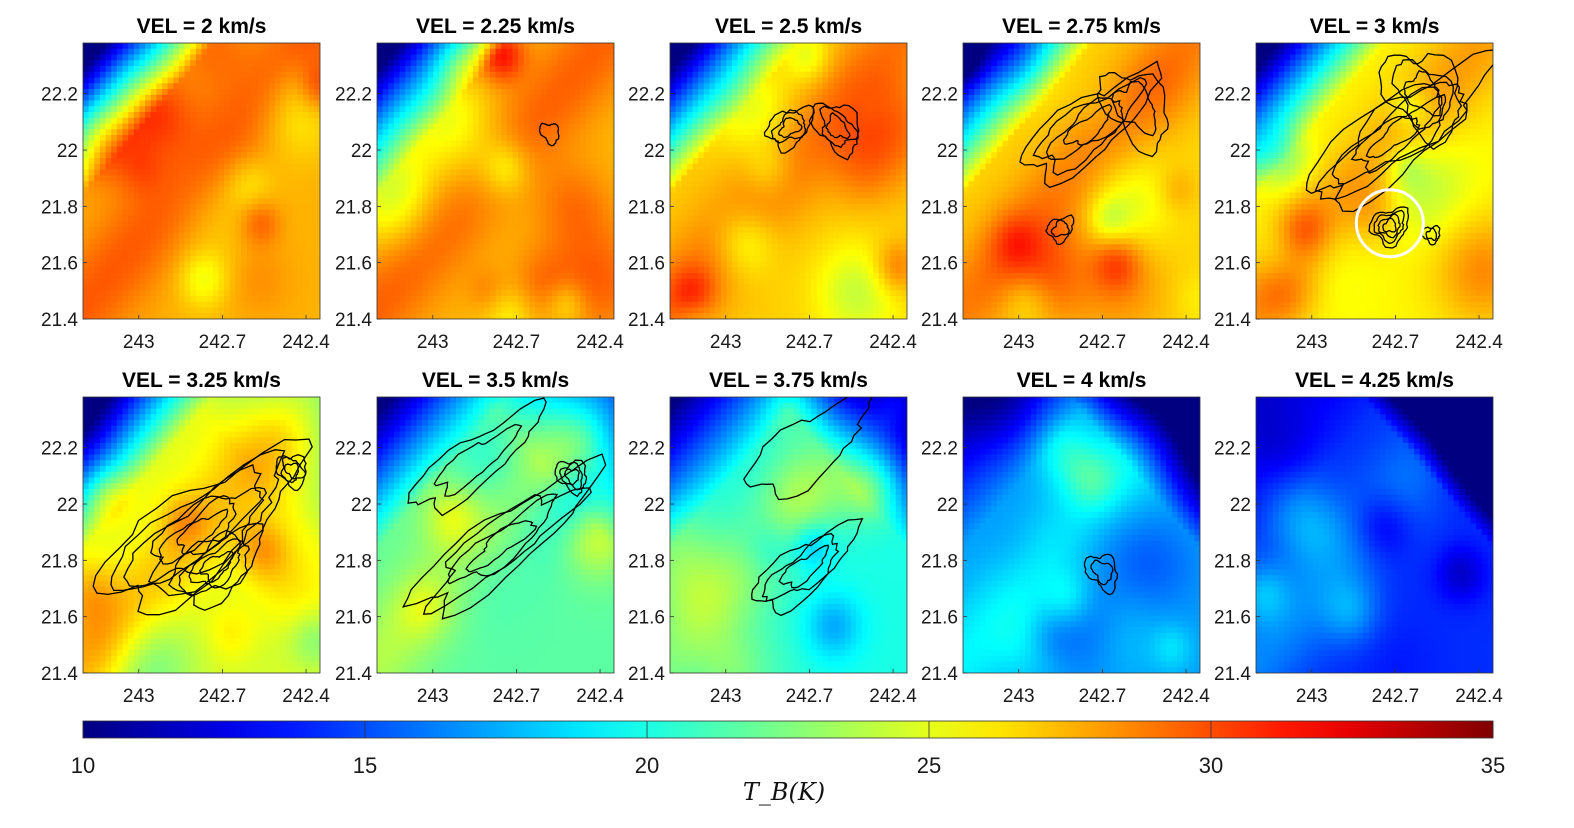  I want to click on panel-title: VEL = 3 km/s, so click(1375, 26).